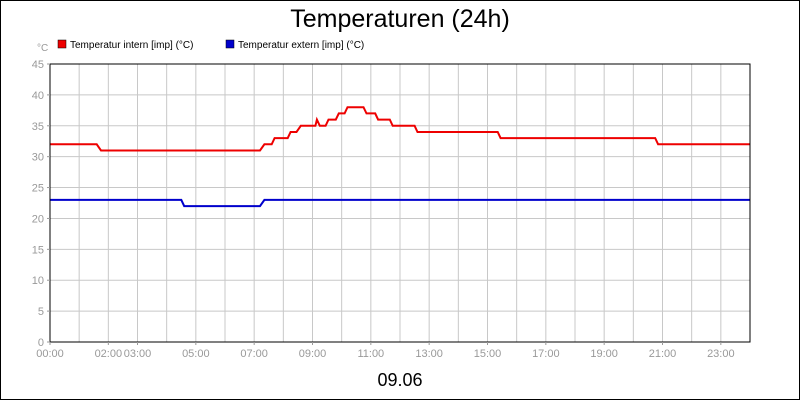 This screenshot has width=800, height=400. Describe the element at coordinates (301, 45) in the screenshot. I see `legend-label-extern: Temperatur extern [imp] (°C)` at that location.